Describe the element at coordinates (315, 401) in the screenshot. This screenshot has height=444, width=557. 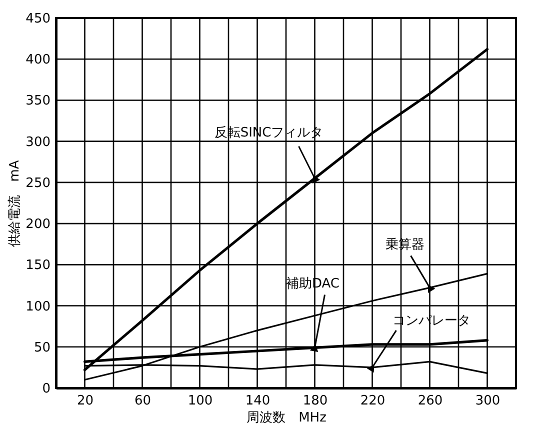
I see `x-tick-label: 180` at that location.